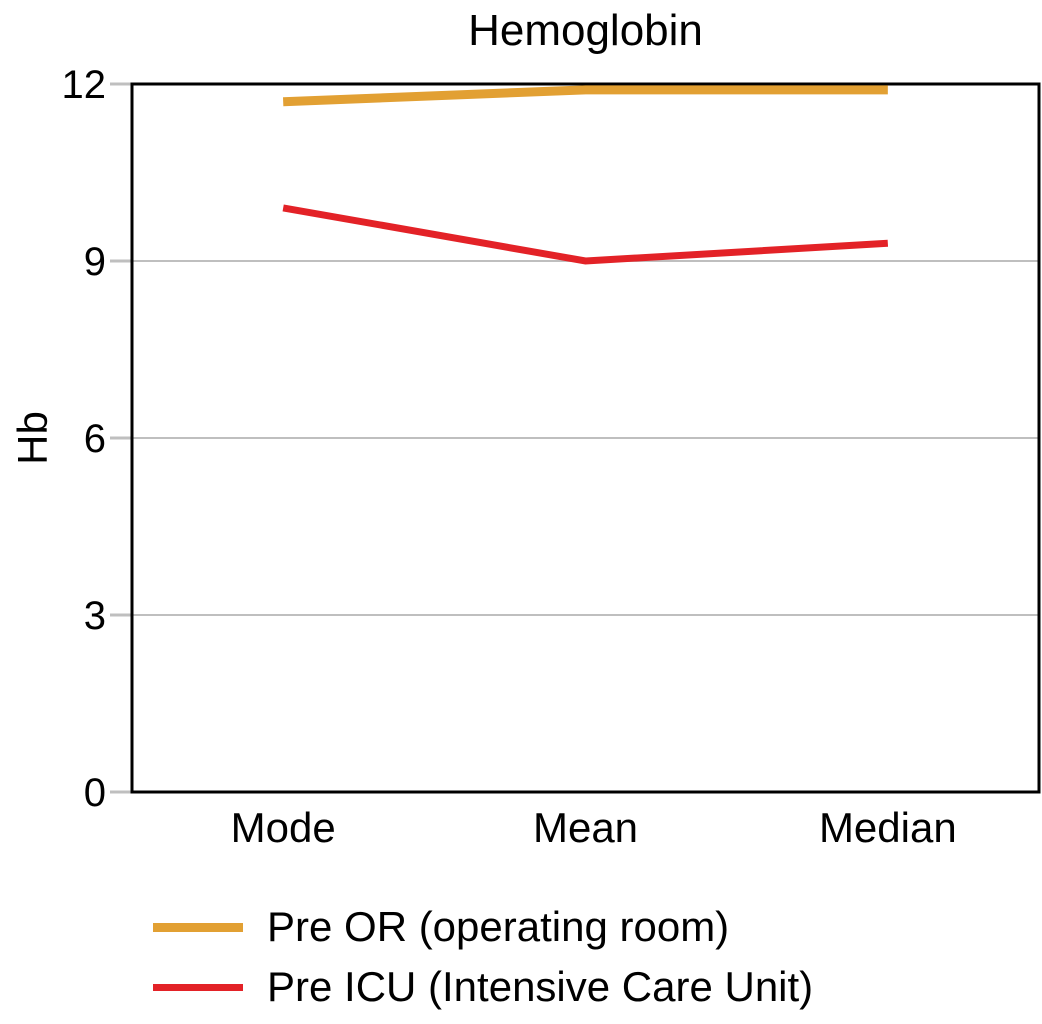 The width and height of the screenshot is (1042, 1024). I want to click on y-tick-label: 9, so click(95, 262).